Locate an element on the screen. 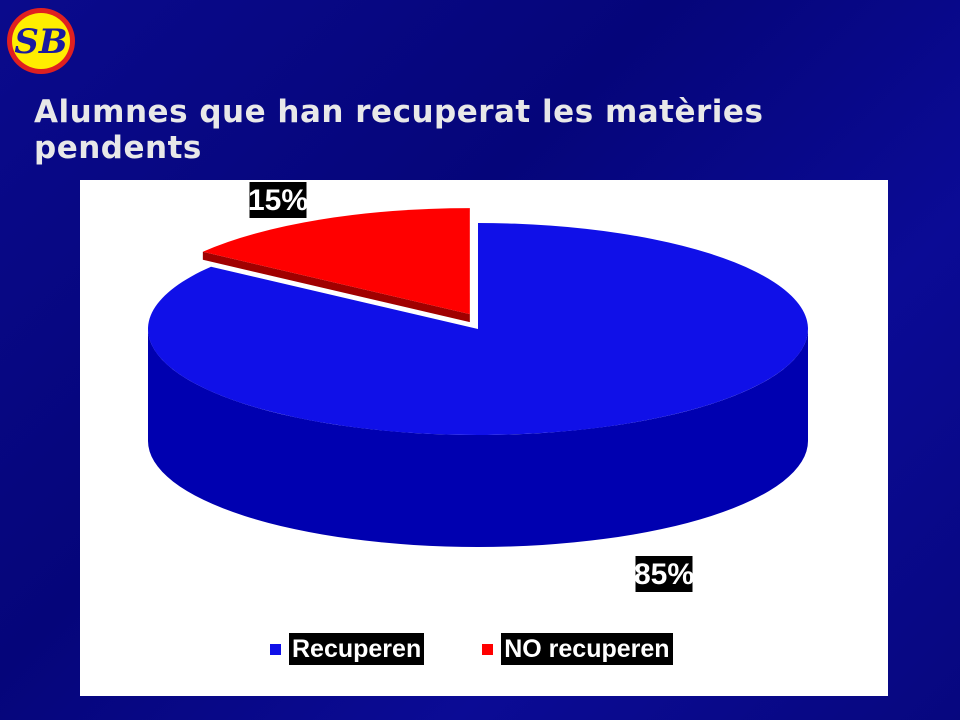 Image resolution: width=960 pixels, height=720 pixels. legend-label-no-recuperen: NO recuperen is located at coordinates (587, 649).